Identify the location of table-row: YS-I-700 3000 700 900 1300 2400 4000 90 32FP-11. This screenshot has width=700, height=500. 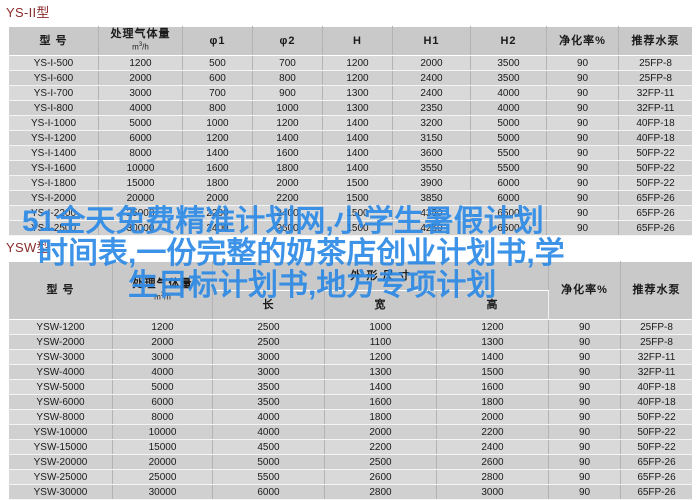
(350, 93).